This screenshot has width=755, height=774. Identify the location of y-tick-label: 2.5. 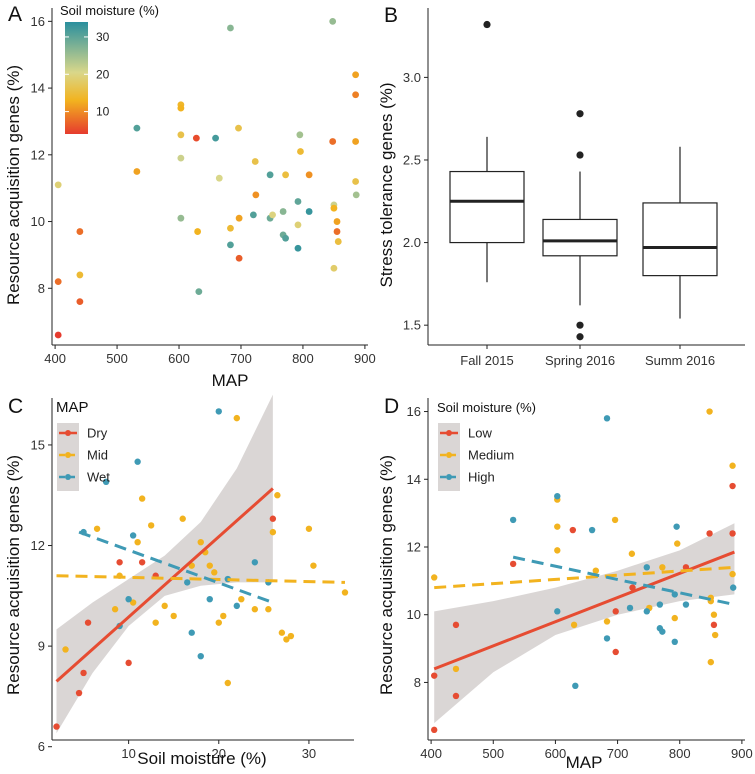
(412, 159).